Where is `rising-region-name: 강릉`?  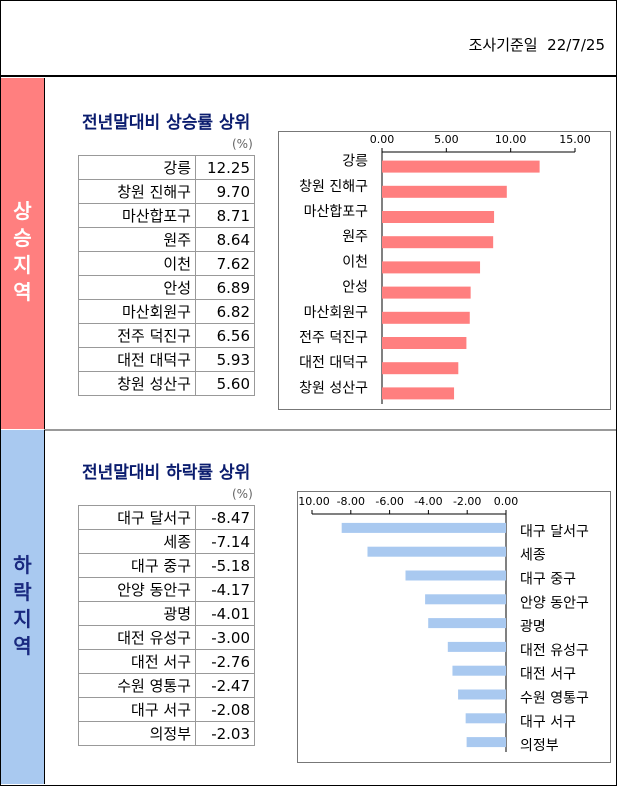 rising-region-name: 강릉 is located at coordinates (137, 167).